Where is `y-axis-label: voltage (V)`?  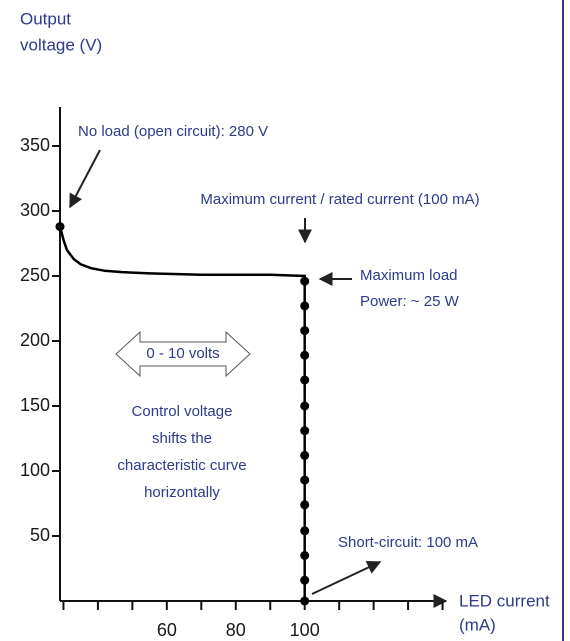
y-axis-label: voltage (V) is located at coordinates (61, 44).